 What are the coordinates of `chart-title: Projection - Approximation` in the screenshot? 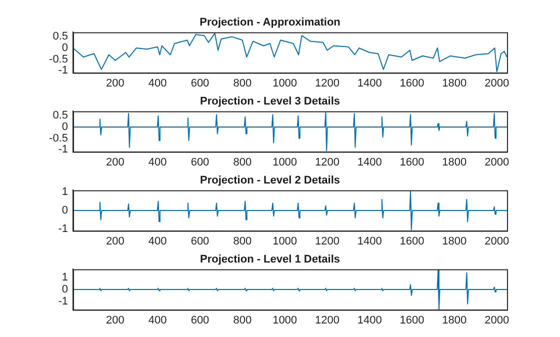 It's located at (270, 22).